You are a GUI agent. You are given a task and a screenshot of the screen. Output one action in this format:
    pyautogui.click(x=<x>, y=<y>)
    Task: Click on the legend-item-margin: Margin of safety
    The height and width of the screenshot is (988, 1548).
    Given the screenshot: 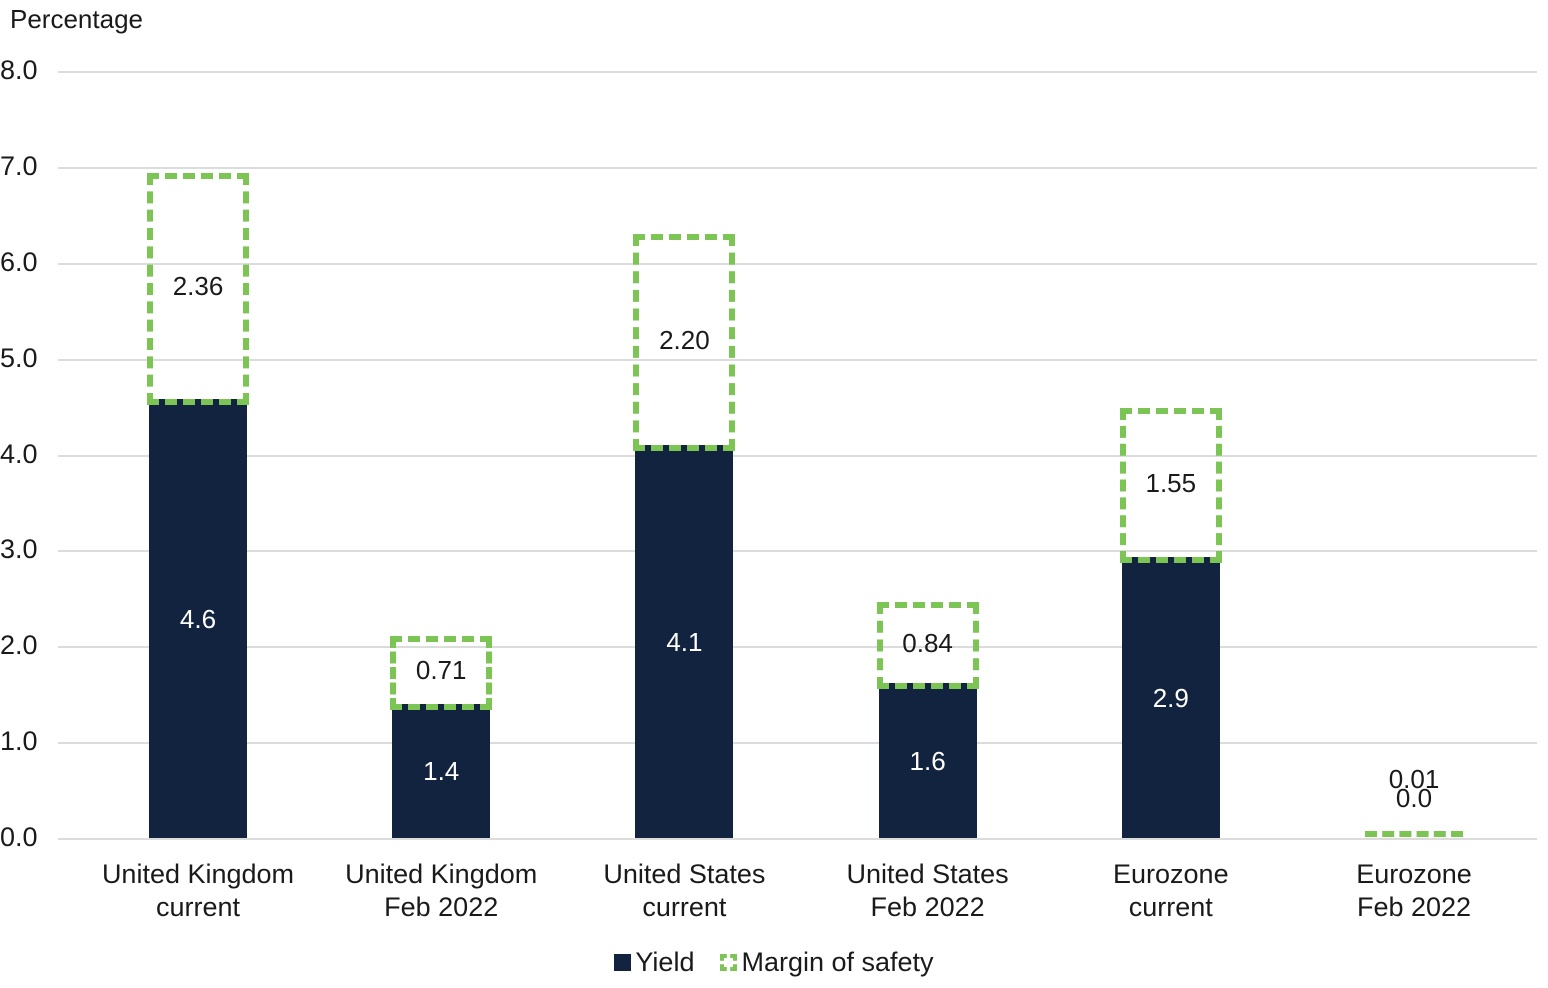 What is the action you would take?
    pyautogui.click(x=827, y=962)
    